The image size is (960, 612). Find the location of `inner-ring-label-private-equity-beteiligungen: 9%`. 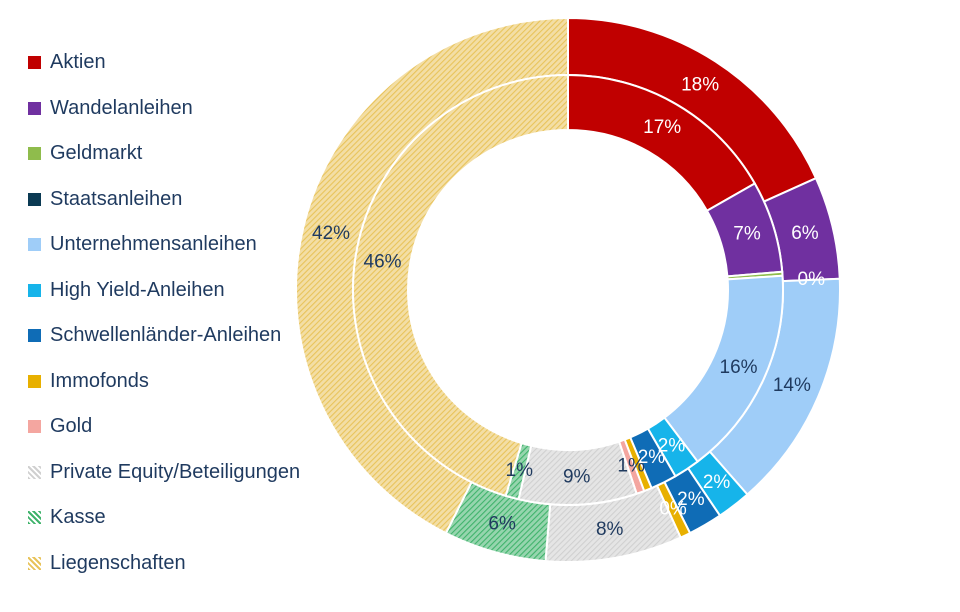

inner-ring-label-private-equity-beteiligungen: 9% is located at coordinates (577, 476).